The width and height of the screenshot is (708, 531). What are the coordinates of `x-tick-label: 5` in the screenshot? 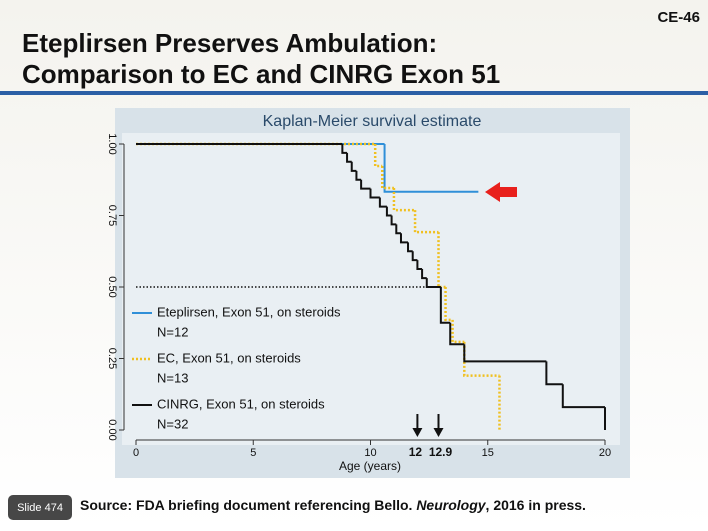 It's located at (253, 453).